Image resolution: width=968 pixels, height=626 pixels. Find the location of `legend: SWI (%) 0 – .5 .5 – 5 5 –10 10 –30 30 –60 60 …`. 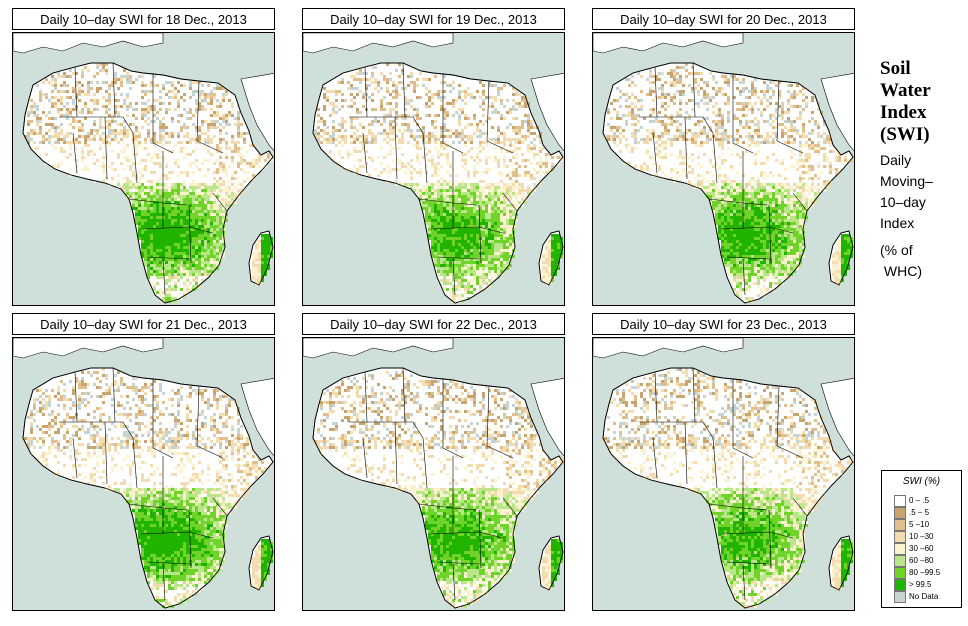

legend: SWI (%) 0 – .5 .5 – 5 5 –10 10 –30 30 –60 60 … is located at coordinates (921, 539).